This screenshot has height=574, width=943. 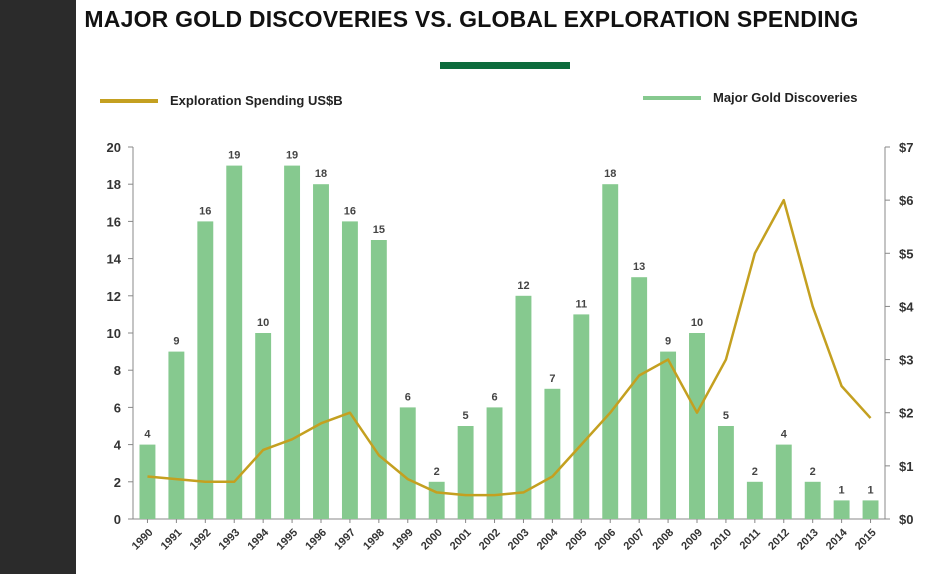 I want to click on x-tick-label: 1999, so click(x=403, y=540).